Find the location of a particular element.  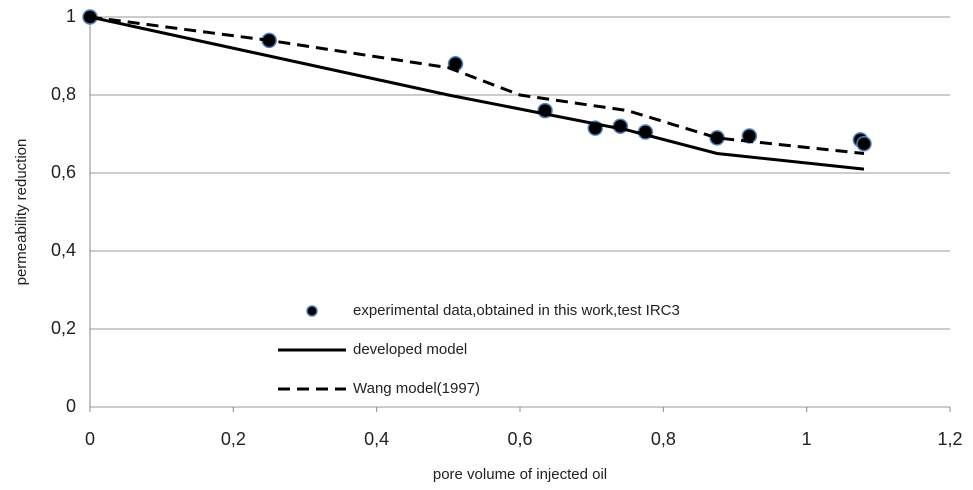

y-tick-label: 0 is located at coordinates (71, 406).